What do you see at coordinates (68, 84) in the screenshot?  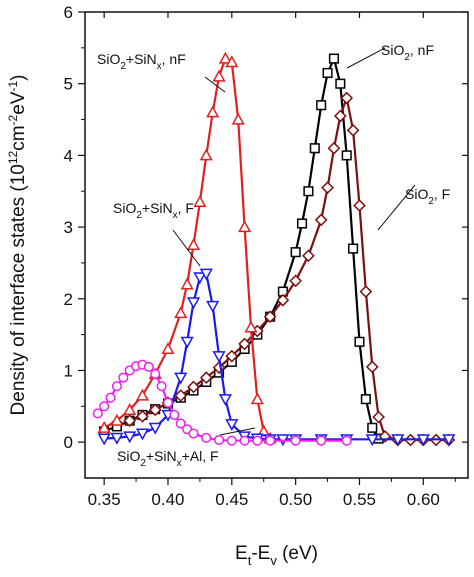 I see `y-tick-label: 5` at bounding box center [68, 84].